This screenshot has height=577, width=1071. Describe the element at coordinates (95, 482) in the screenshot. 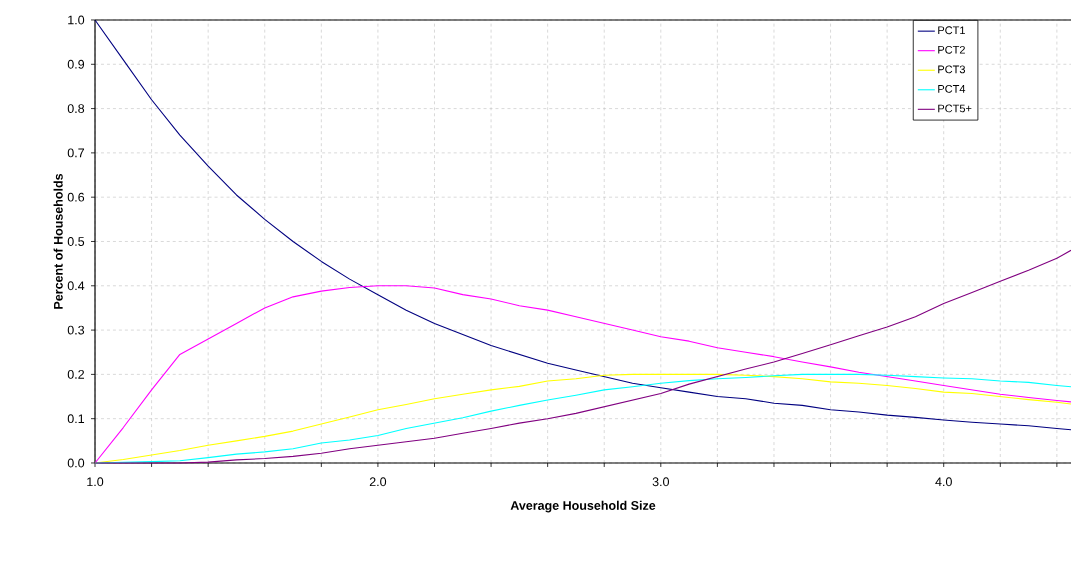

I see `x-tick-label: 1.0` at that location.